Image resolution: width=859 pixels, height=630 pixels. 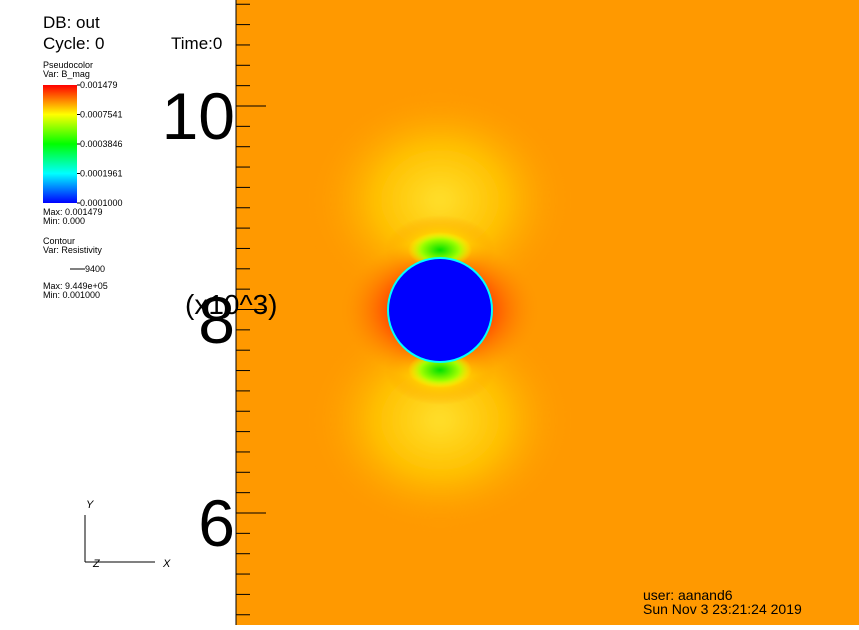 I want to click on color-bar-label: 0.0007541, so click(x=101, y=115).